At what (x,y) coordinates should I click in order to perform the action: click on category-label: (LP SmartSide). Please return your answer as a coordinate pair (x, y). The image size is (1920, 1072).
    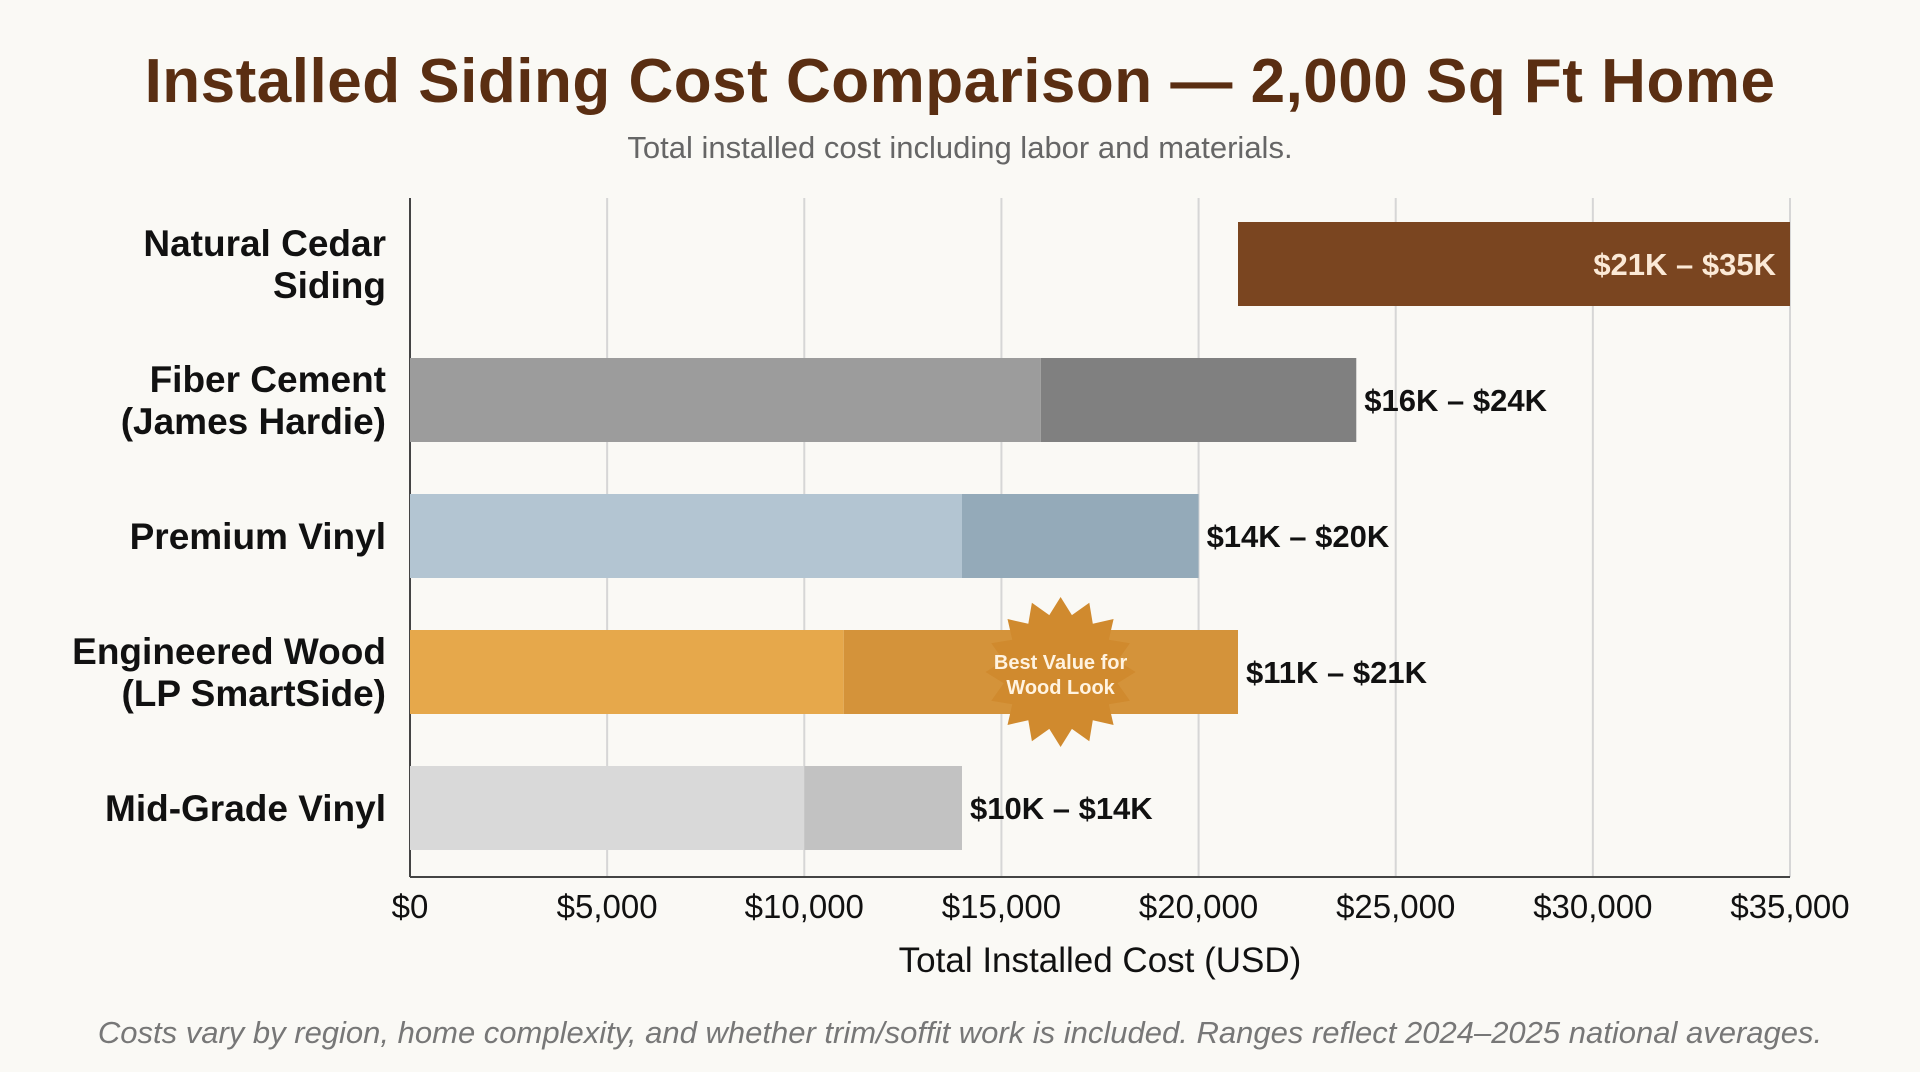
    Looking at the image, I should click on (253, 693).